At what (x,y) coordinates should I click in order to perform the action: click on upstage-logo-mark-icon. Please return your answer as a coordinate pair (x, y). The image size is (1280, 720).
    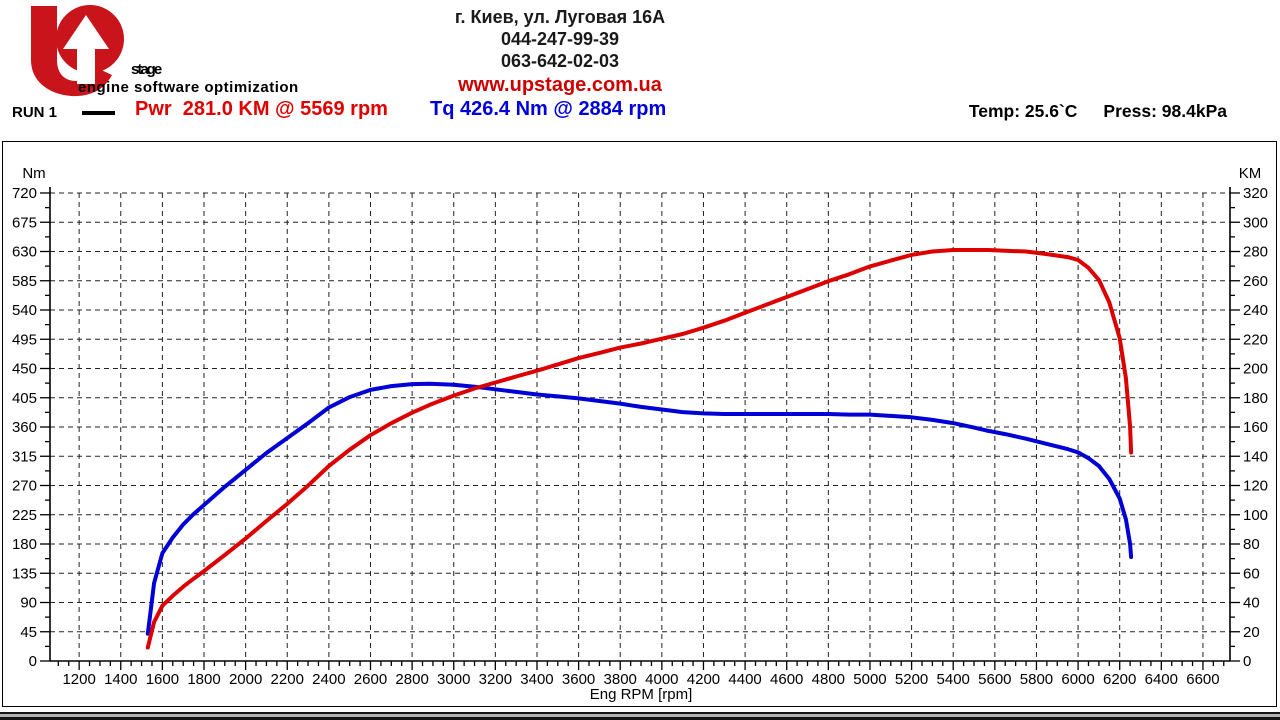
    Looking at the image, I should click on (77, 51).